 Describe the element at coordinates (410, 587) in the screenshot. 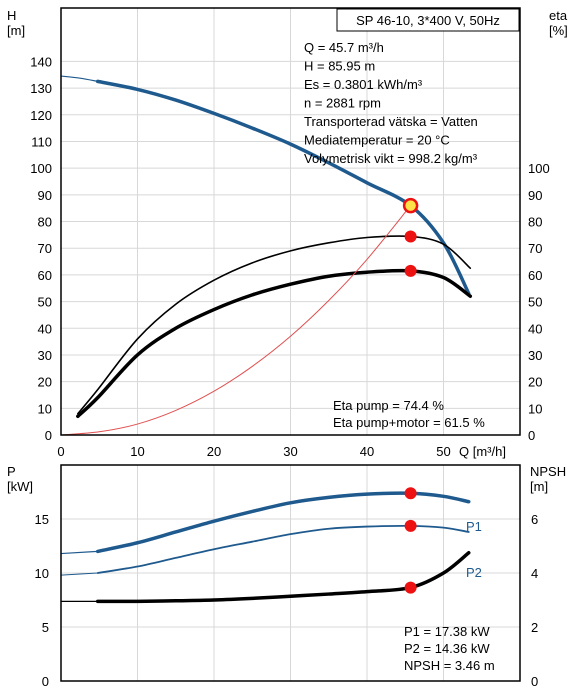

I see `npsh-duty-point` at that location.